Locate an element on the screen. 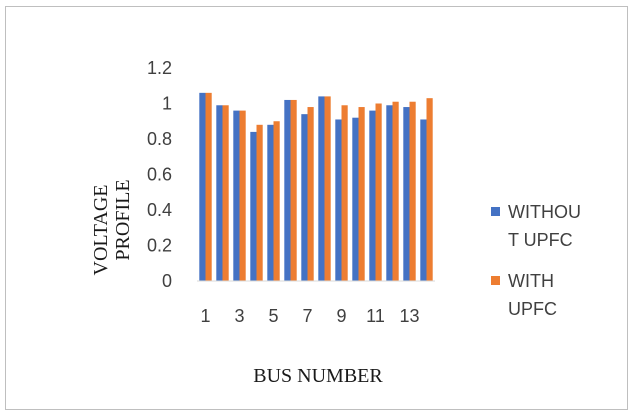  x-tick-label: 11 is located at coordinates (375, 316).